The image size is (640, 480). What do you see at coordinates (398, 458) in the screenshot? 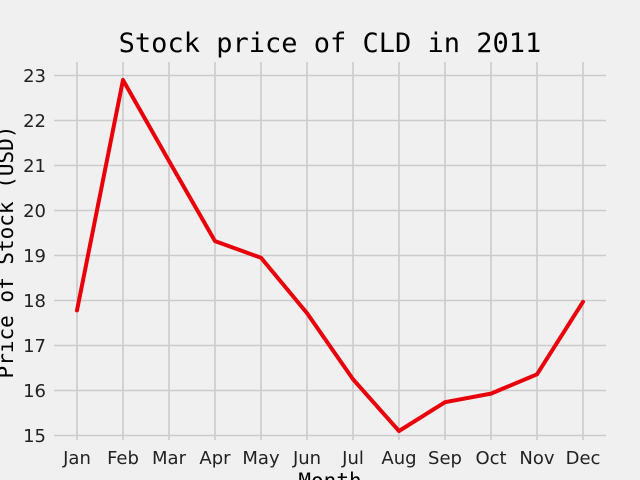
I see `x-tick-label: Aug` at bounding box center [398, 458].